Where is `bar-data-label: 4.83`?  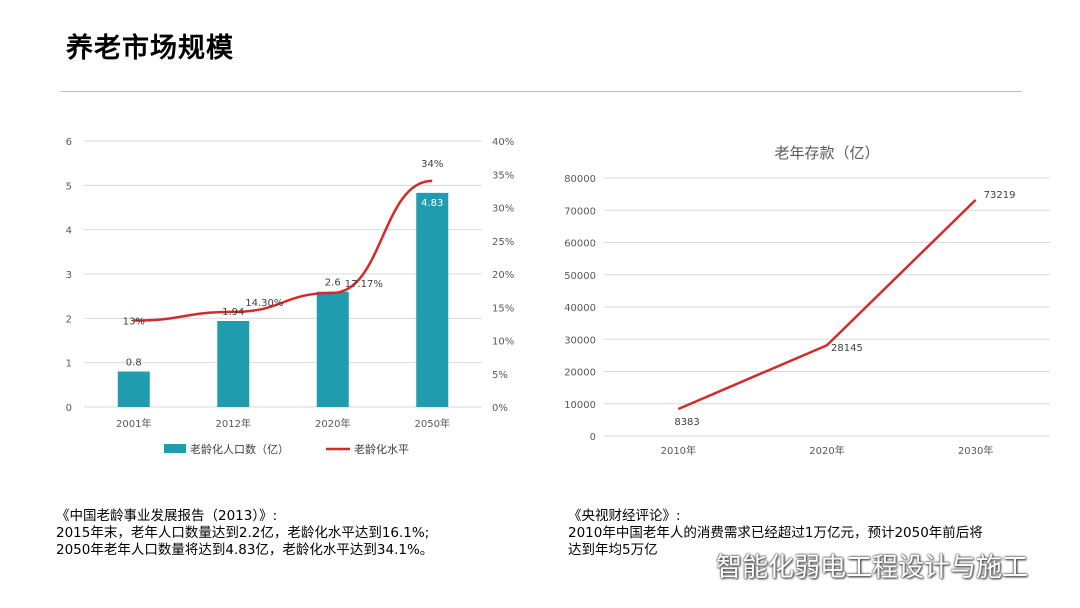
bar-data-label: 4.83 is located at coordinates (432, 203).